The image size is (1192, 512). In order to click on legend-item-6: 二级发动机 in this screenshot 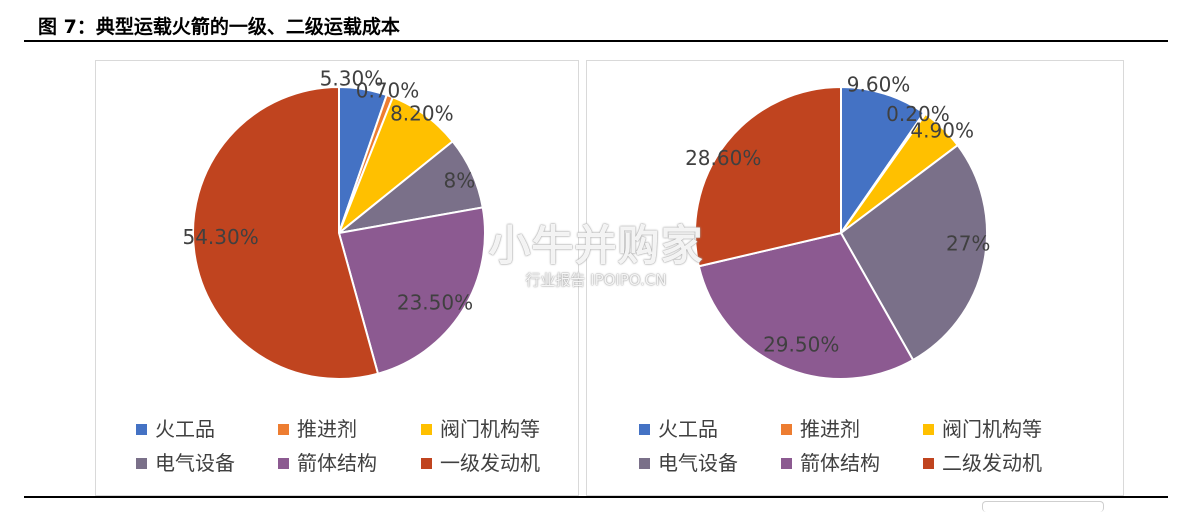, I will do `click(982, 461)`.